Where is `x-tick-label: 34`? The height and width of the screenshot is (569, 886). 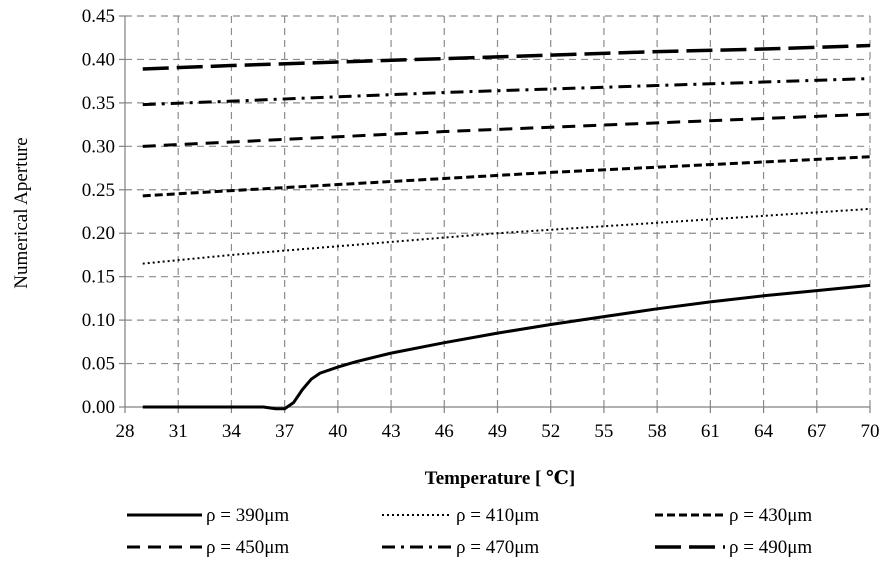 x-tick-label: 34 is located at coordinates (232, 431).